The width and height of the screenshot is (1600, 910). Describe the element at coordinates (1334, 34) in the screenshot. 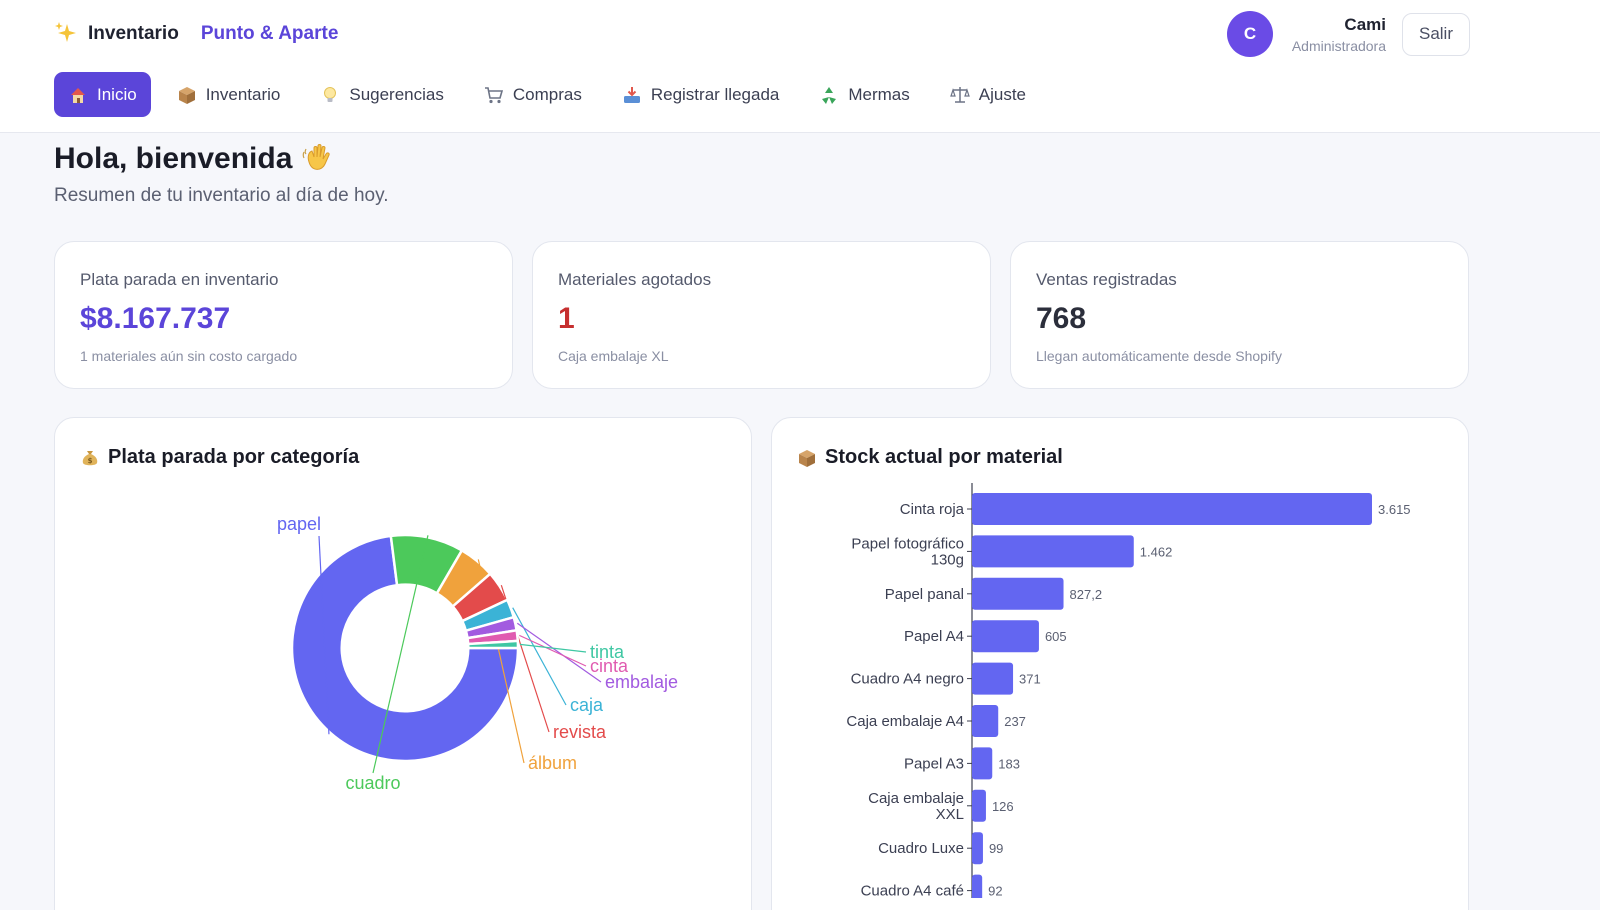

I see `user-info: Cami Administradora` at that location.